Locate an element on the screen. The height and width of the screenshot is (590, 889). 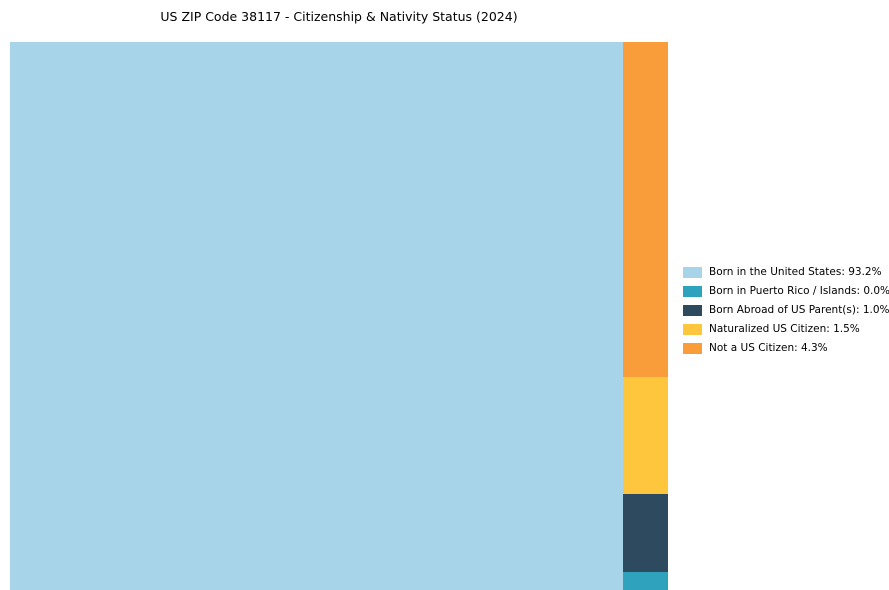
legend-label: Born Abroad of US Parent(s): 1.0% is located at coordinates (799, 310).